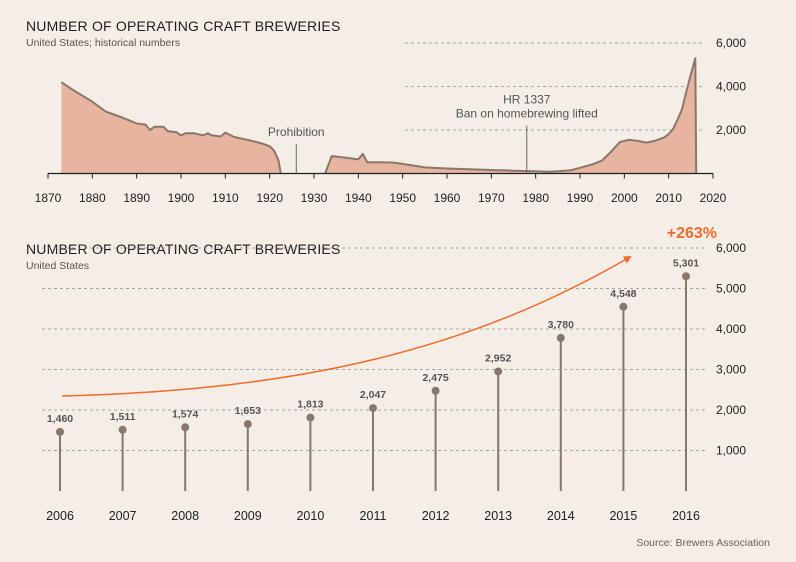 The height and width of the screenshot is (562, 796). What do you see at coordinates (122, 429) in the screenshot?
I see `chart2-dot-2007` at bounding box center [122, 429].